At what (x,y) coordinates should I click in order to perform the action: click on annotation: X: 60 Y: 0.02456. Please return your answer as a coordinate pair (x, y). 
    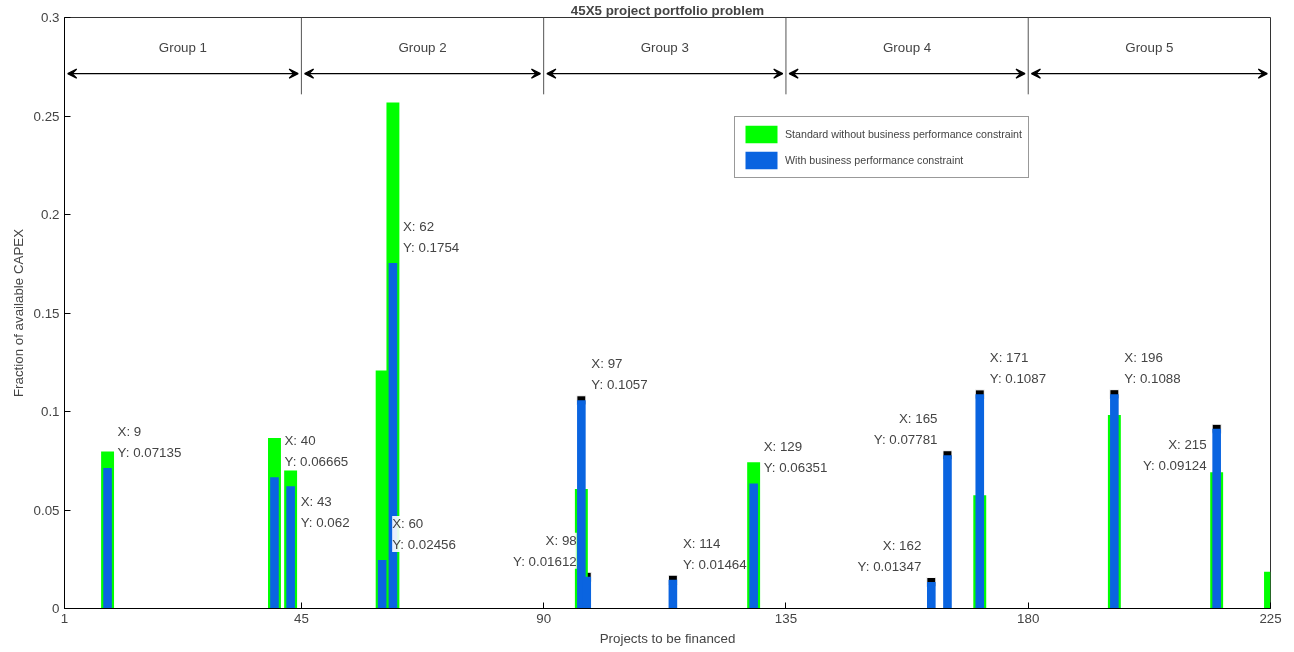
    Looking at the image, I should click on (424, 534).